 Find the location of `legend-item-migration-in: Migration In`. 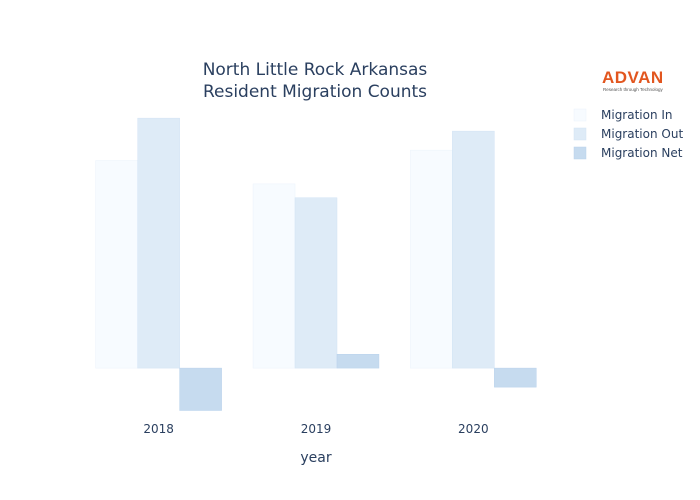

legend-item-migration-in: Migration In is located at coordinates (623, 115).